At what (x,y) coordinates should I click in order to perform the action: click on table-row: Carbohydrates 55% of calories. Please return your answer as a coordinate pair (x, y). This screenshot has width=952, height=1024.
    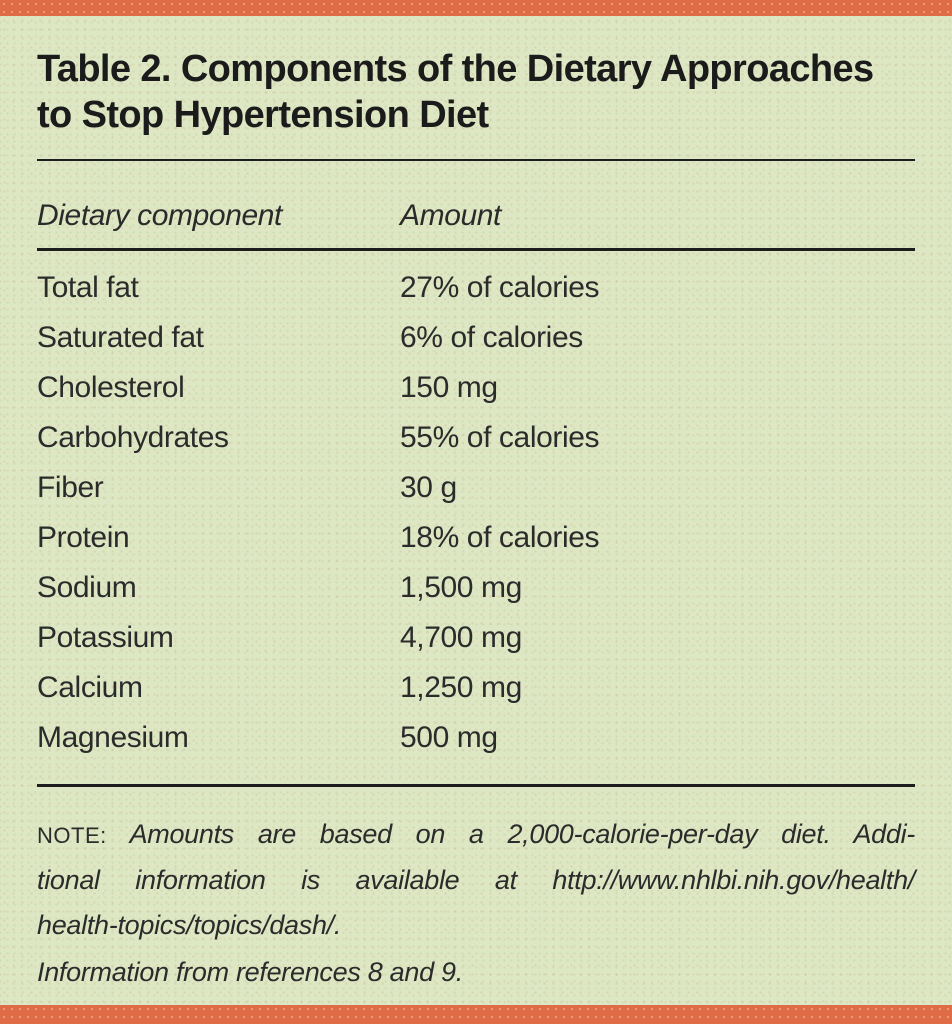
    Looking at the image, I should click on (476, 438).